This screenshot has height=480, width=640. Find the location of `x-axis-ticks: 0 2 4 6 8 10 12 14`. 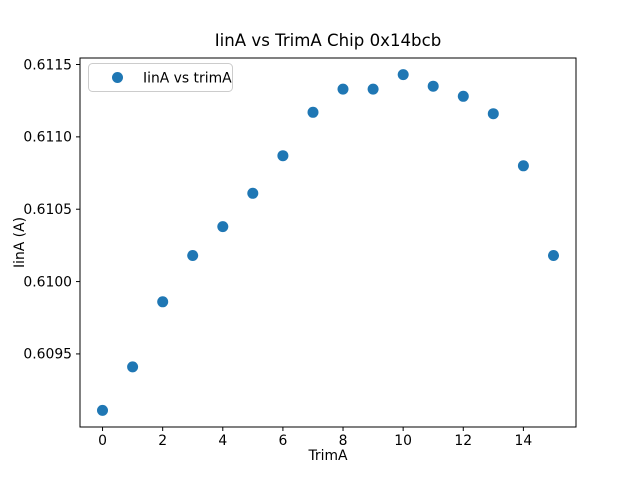

x-axis-ticks: 0 2 4 6 8 10 12 14 is located at coordinates (315, 438).